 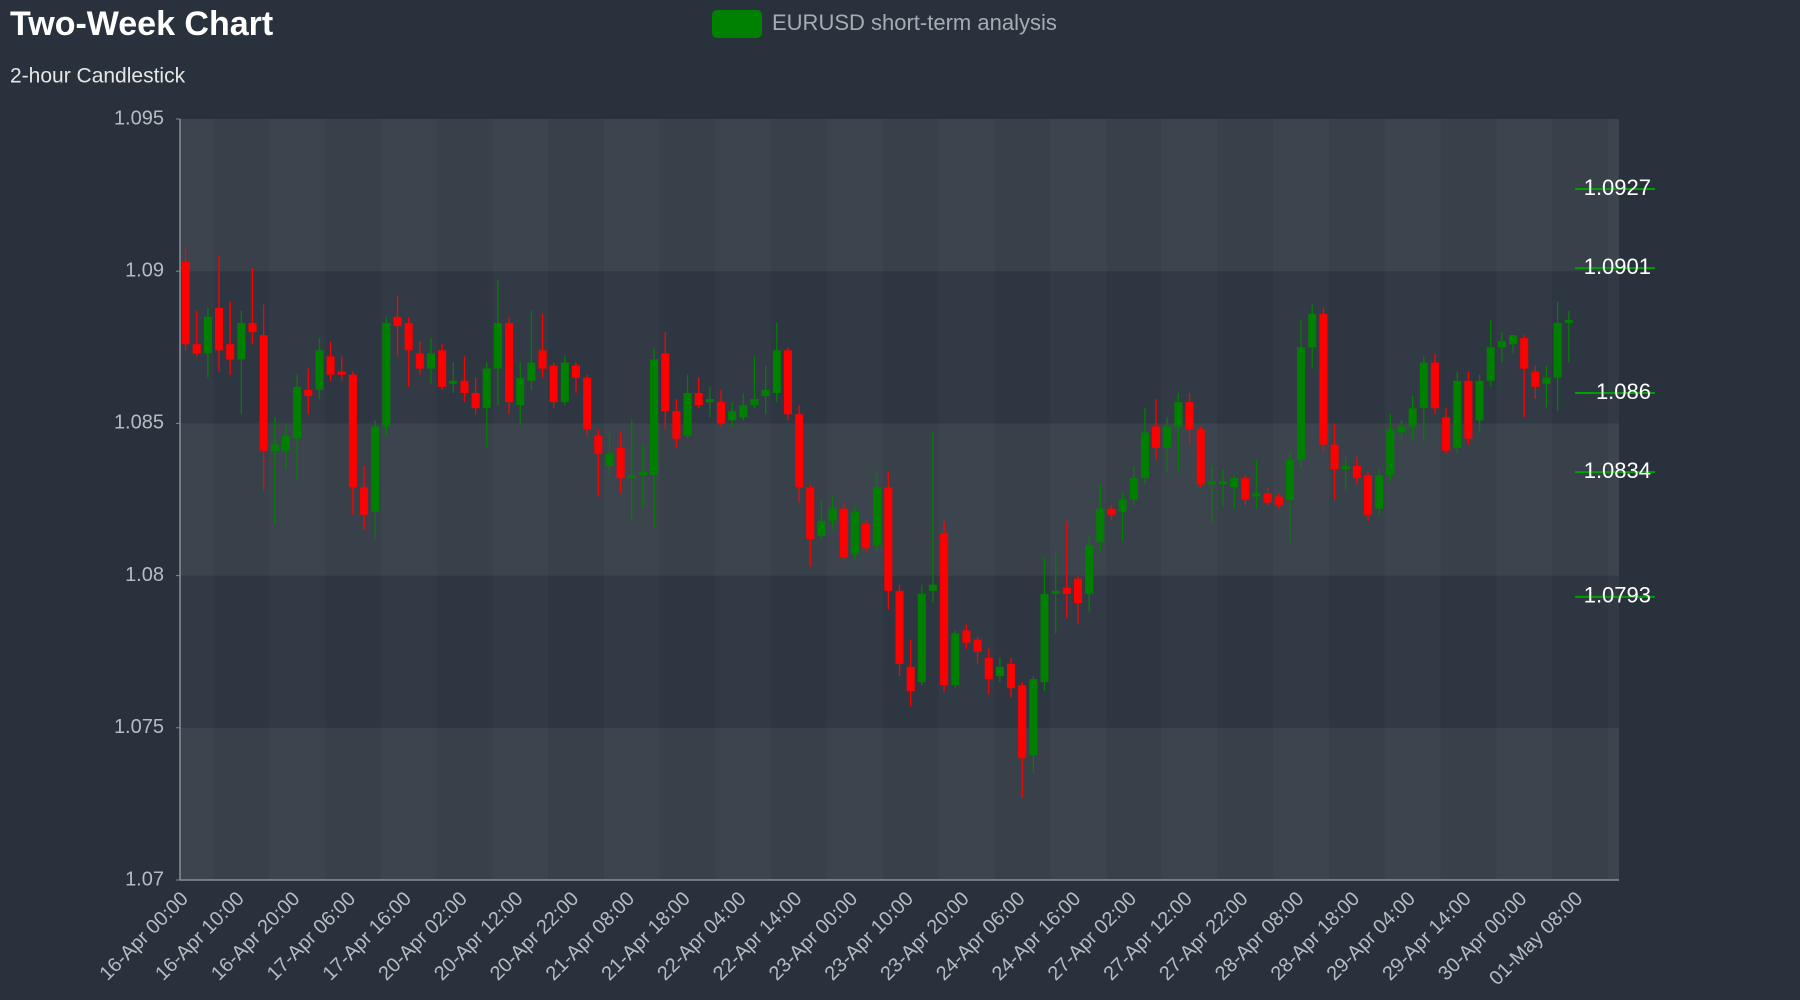 I want to click on level-label: 1.0834, so click(x=1617, y=470).